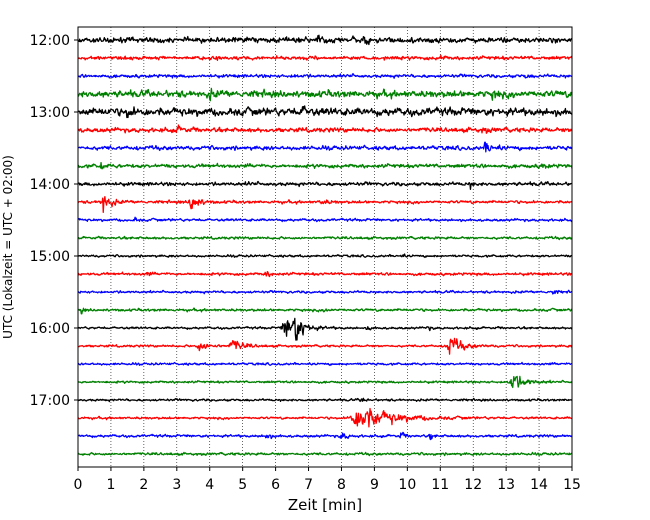 The width and height of the screenshot is (650, 520). Describe the element at coordinates (539, 485) in the screenshot. I see `x-tick-label: 14` at that location.